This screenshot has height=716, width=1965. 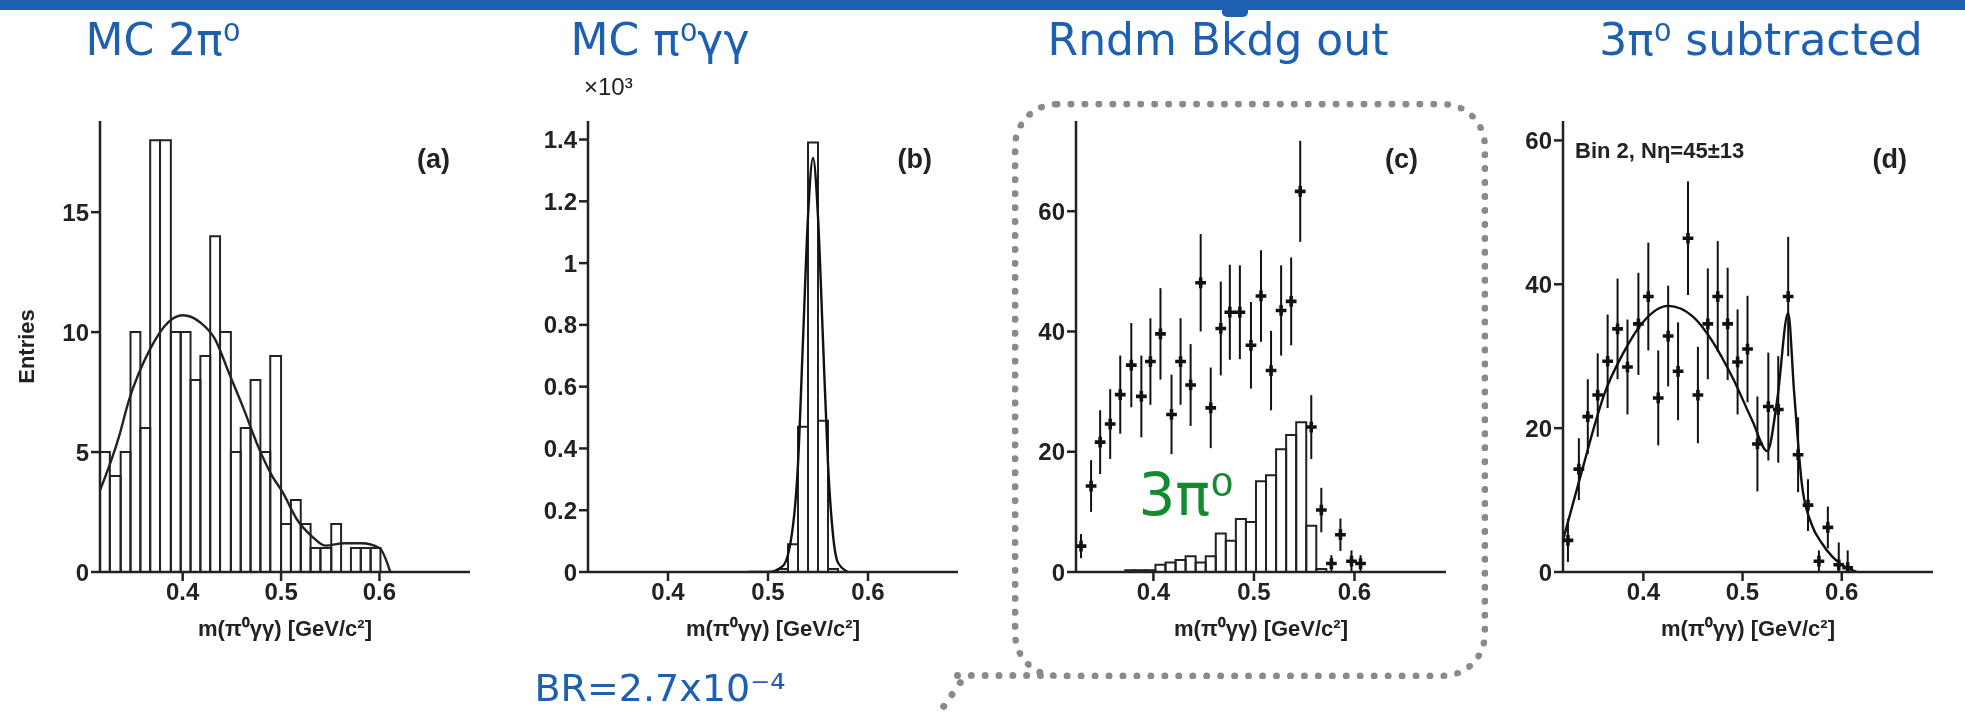 I want to click on y-tick-label: 1, so click(x=570, y=263).